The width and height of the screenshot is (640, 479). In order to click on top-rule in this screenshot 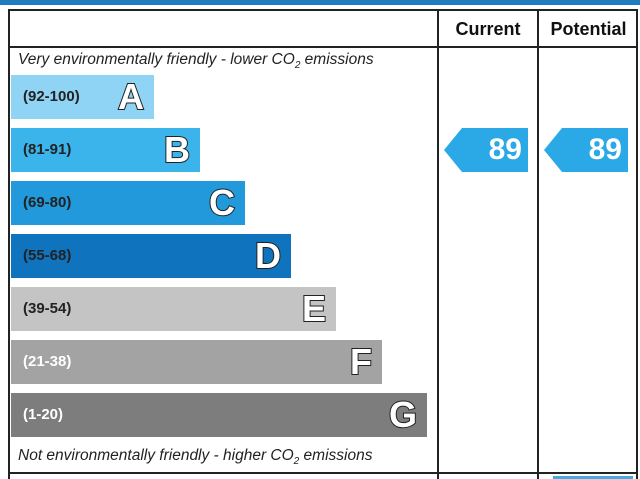, I will do `click(320, 2)`.